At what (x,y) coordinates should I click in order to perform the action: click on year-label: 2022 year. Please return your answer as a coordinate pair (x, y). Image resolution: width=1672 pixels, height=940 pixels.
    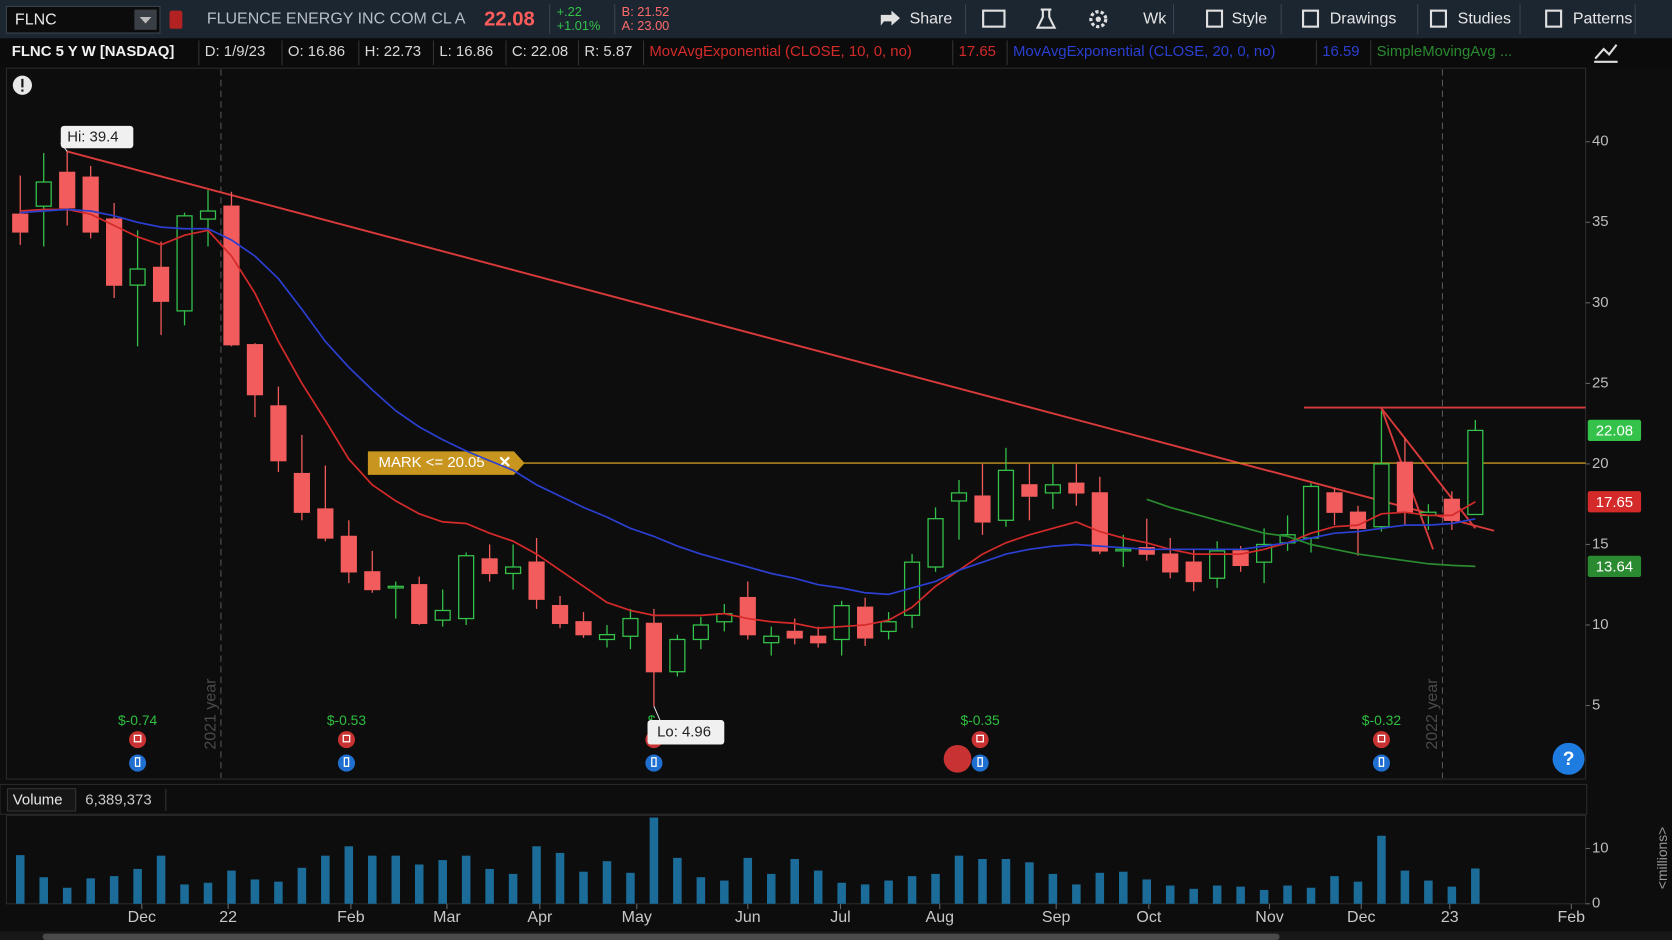
    Looking at the image, I should click on (1432, 714).